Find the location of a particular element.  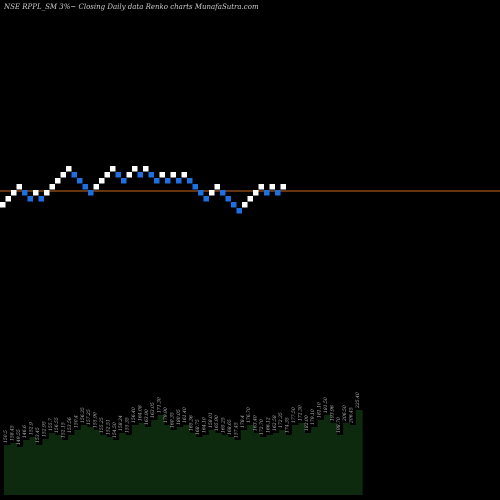

volume-label: 172.70 is located at coordinates (262, 427).